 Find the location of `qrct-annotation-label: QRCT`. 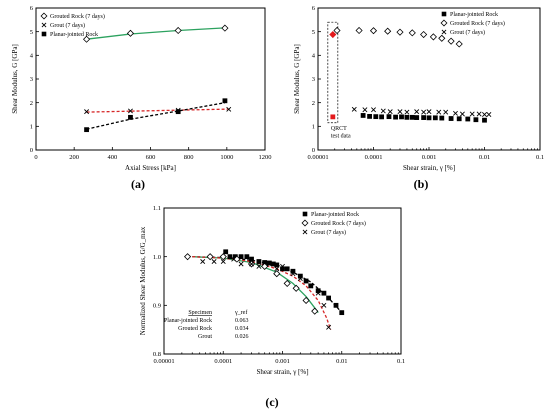

qrct-annotation-label: QRCT is located at coordinates (339, 129).